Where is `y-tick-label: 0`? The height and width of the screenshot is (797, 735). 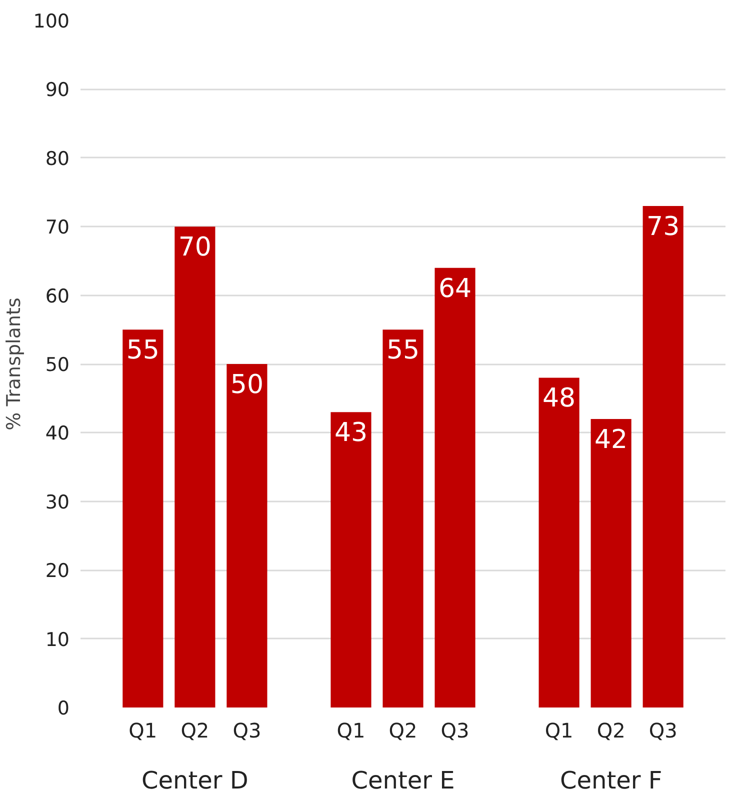
y-tick-label: 0 is located at coordinates (63, 709).